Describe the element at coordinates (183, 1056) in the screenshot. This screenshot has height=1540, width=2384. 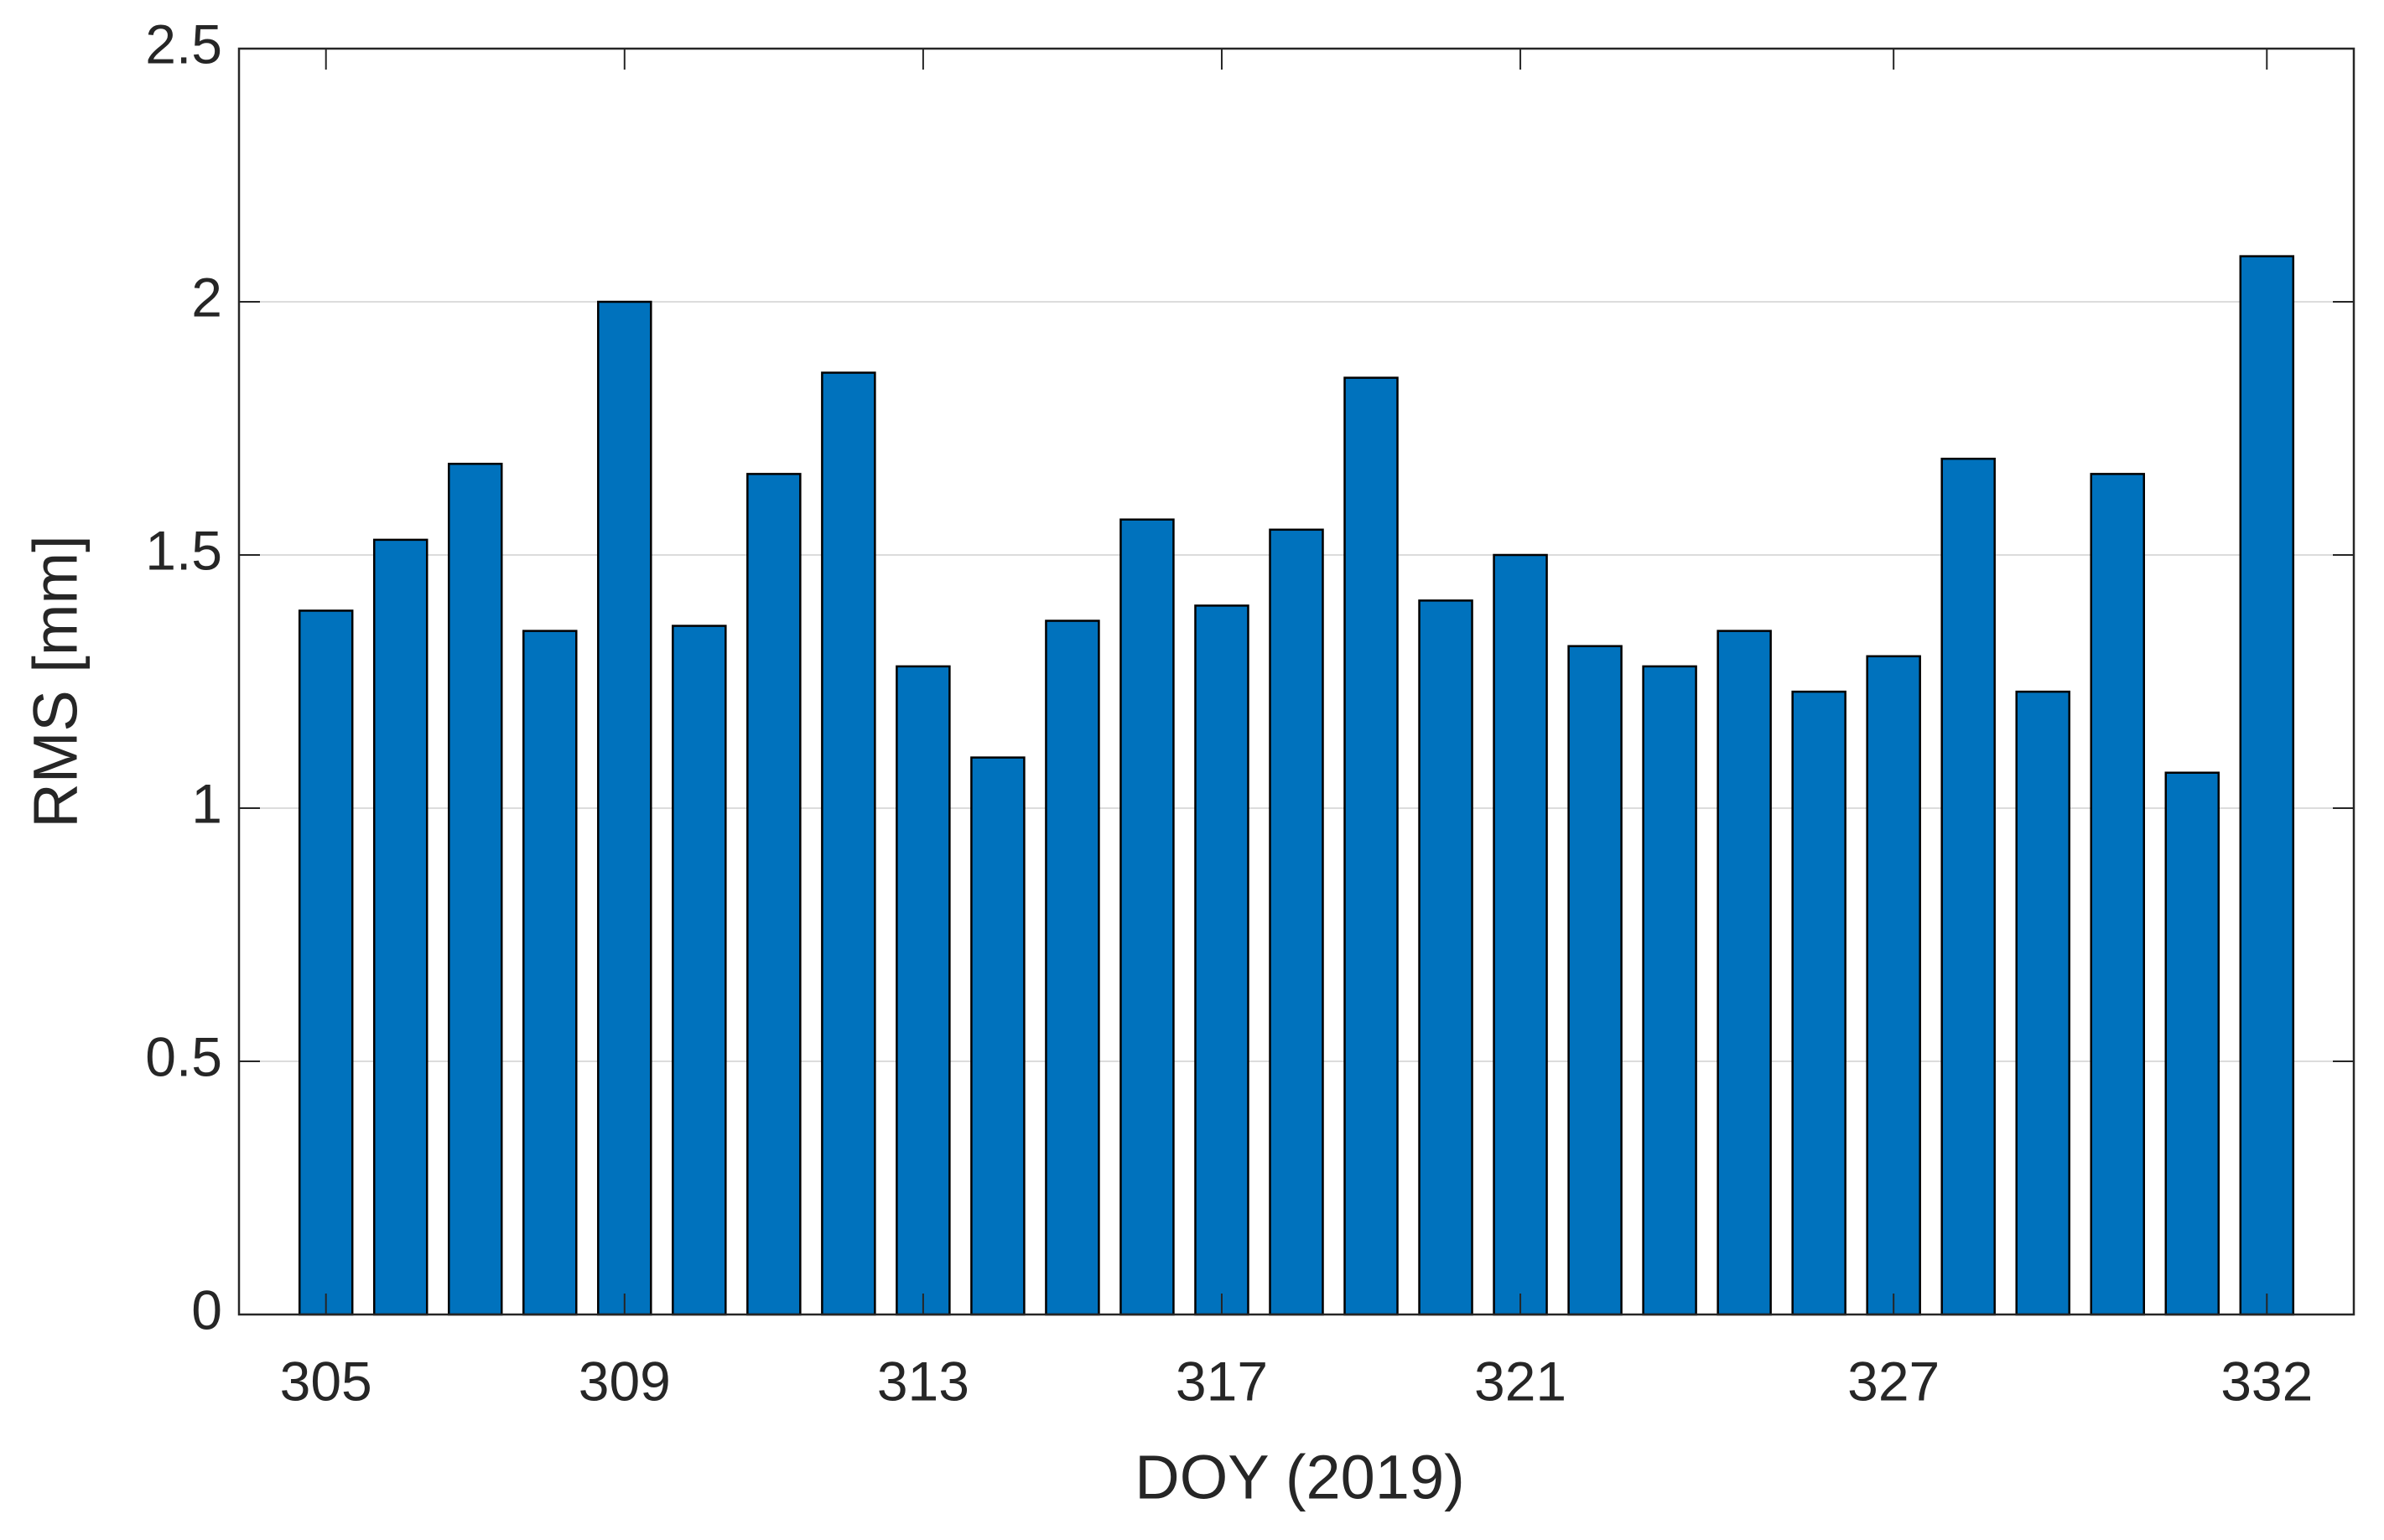
I see `y-tick-label: 0.5` at that location.